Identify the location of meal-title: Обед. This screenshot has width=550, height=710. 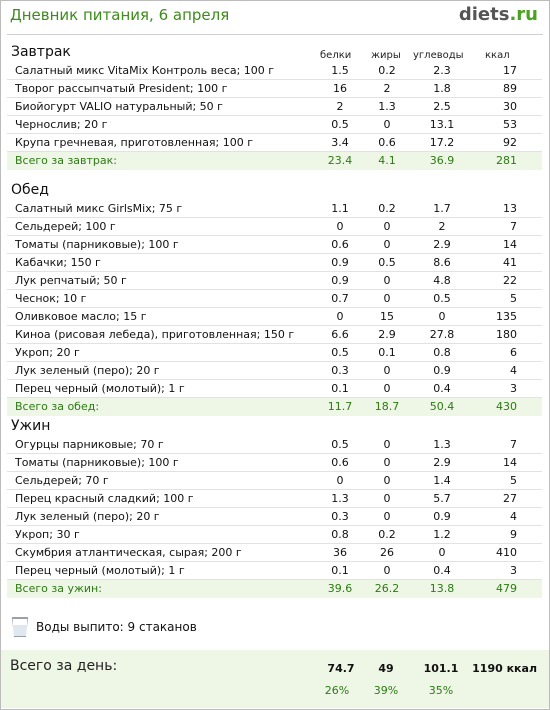
(274, 190).